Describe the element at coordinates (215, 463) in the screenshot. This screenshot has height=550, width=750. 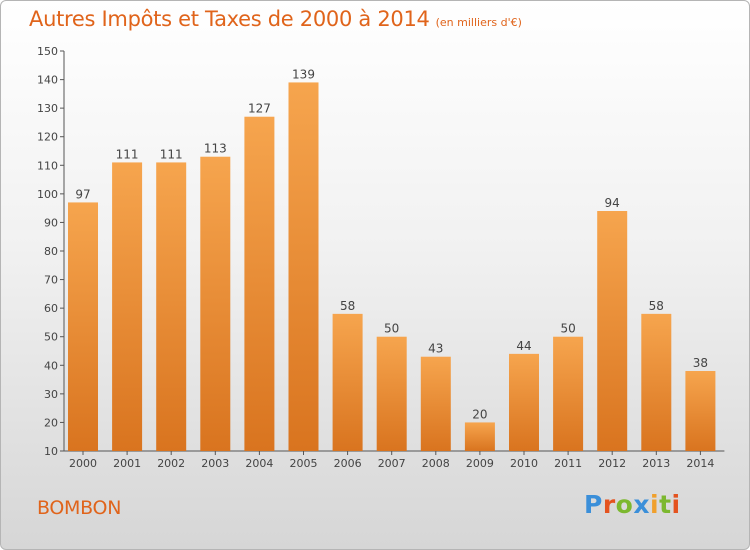
I see `x-tick-label: 2003` at that location.